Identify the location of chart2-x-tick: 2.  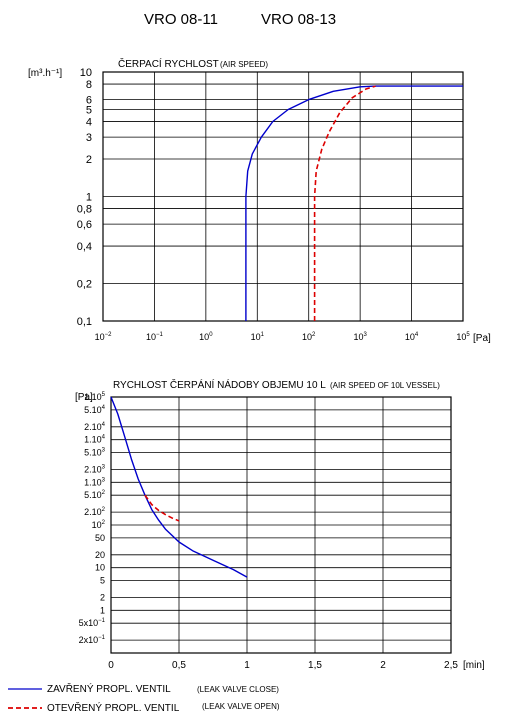
(383, 665).